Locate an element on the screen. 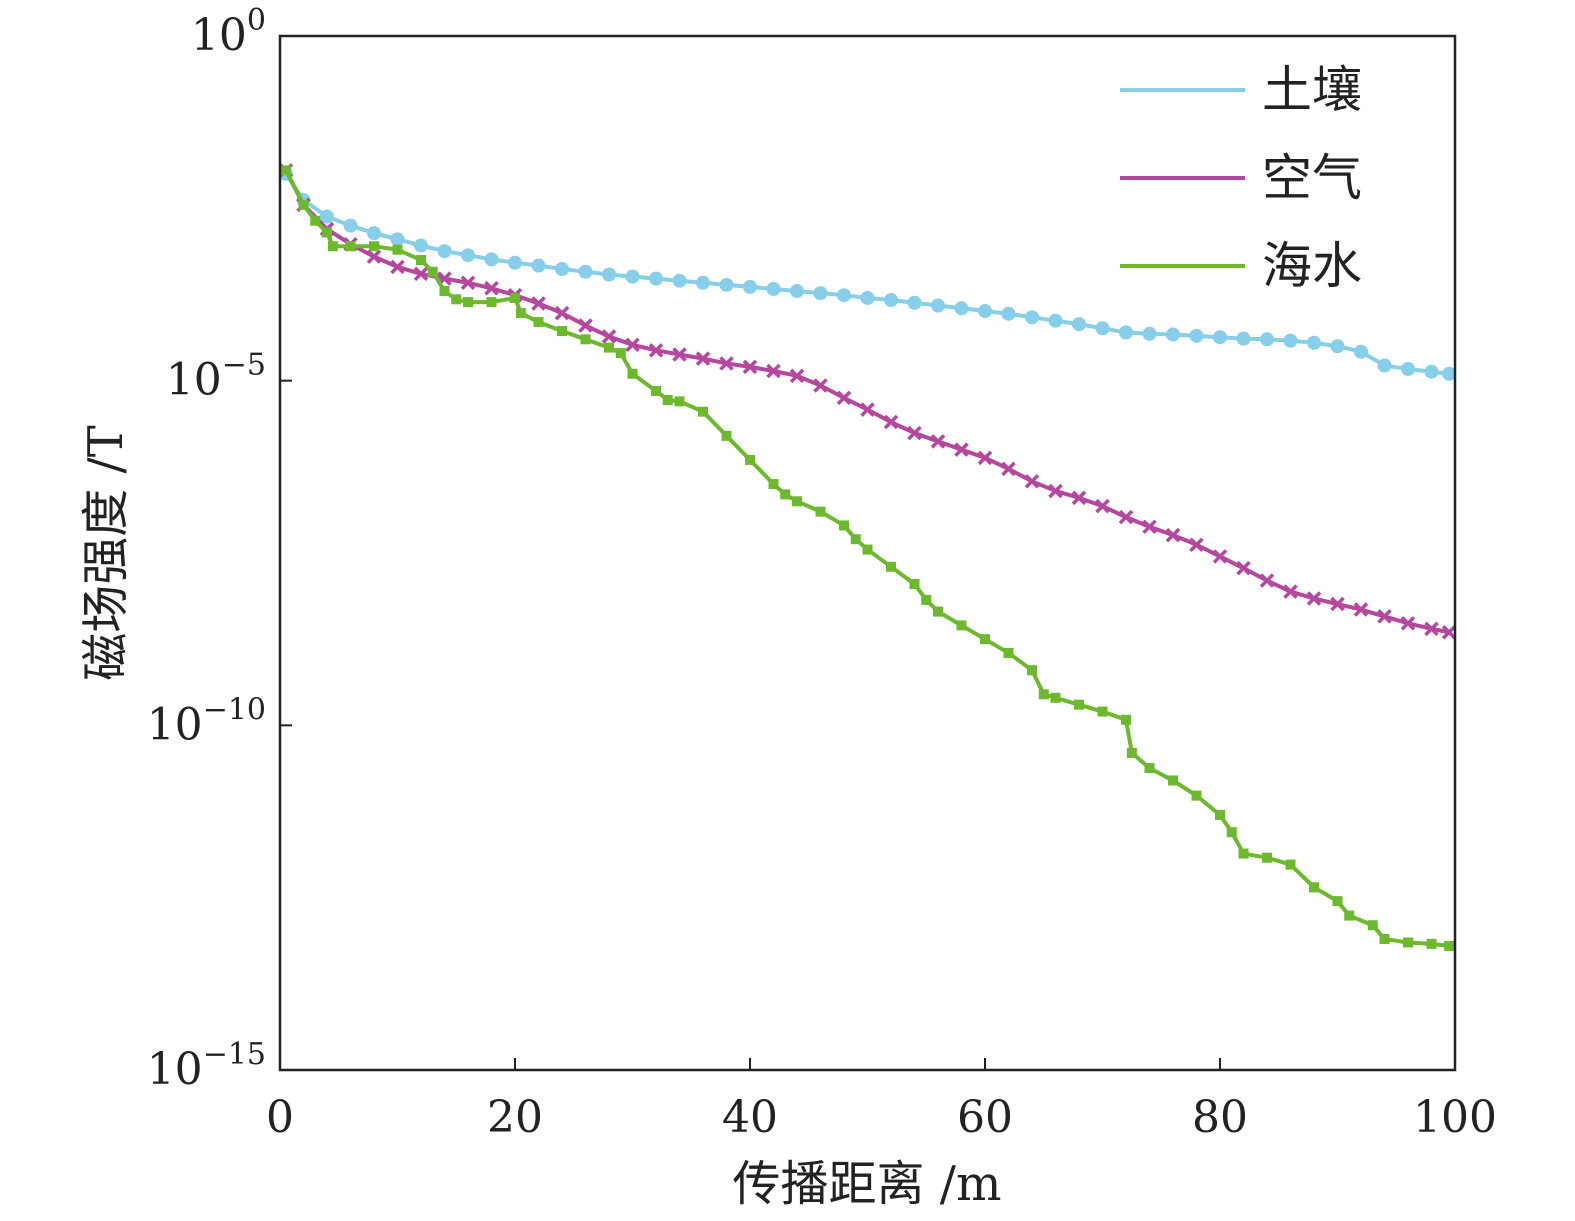 This screenshot has height=1221, width=1575. legend-label: 空气 is located at coordinates (1312, 178).